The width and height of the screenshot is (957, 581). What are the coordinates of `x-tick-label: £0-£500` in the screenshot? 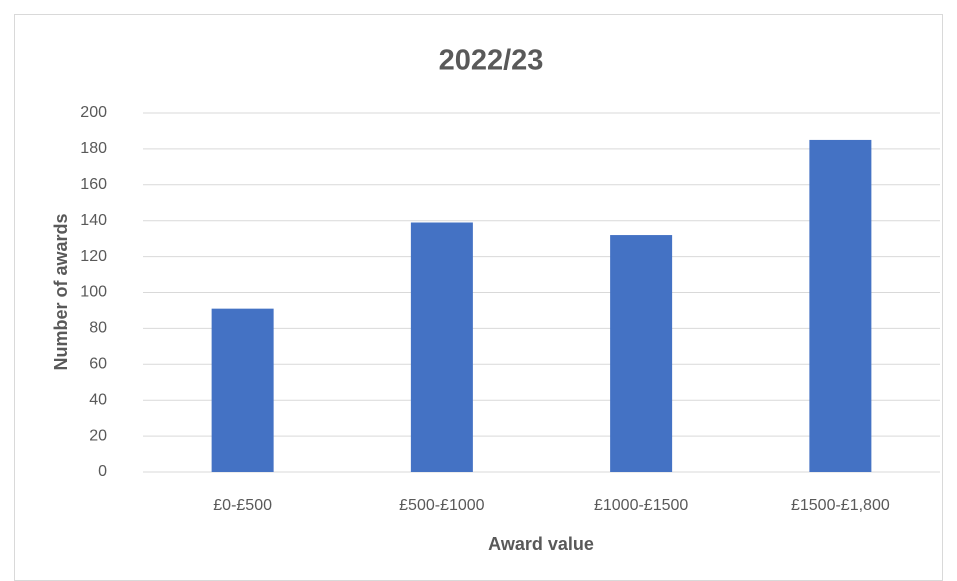 It's located at (242, 505).